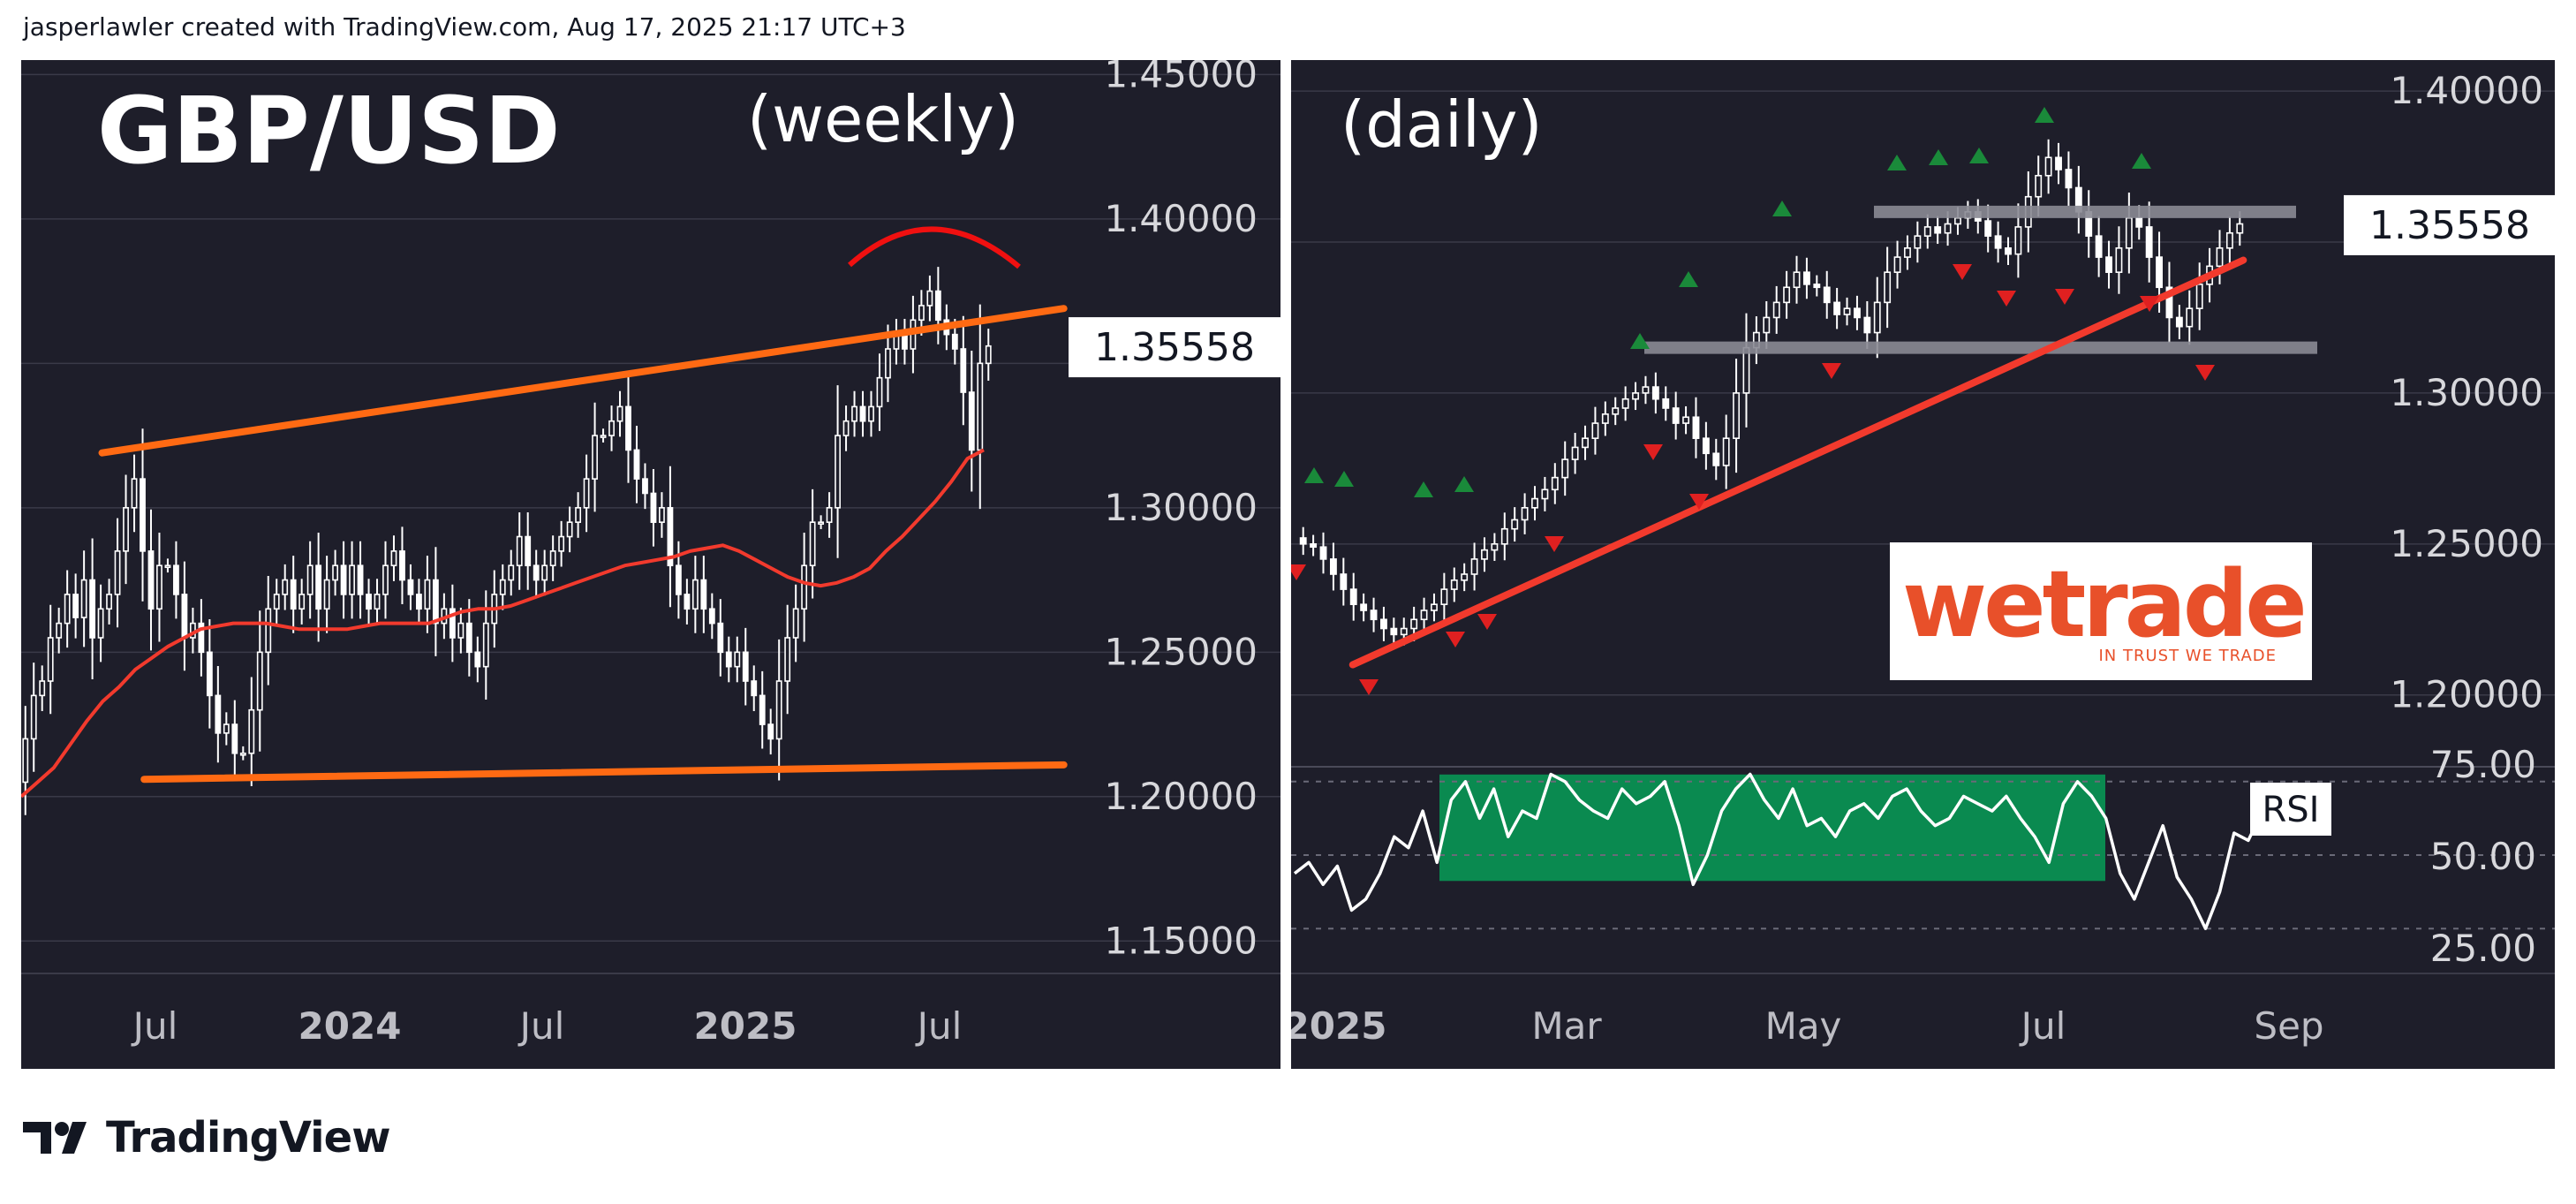 The image size is (2576, 1204). Describe the element at coordinates (2291, 810) in the screenshot. I see `rsi-label: RSI` at that location.